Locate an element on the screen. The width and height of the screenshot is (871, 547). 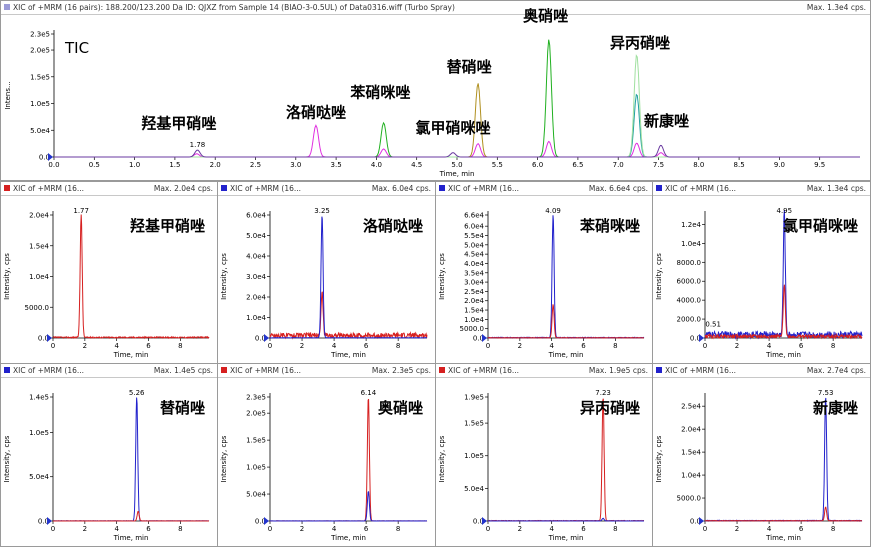
y-tick-label: 0.0 is located at coordinates (695, 522).